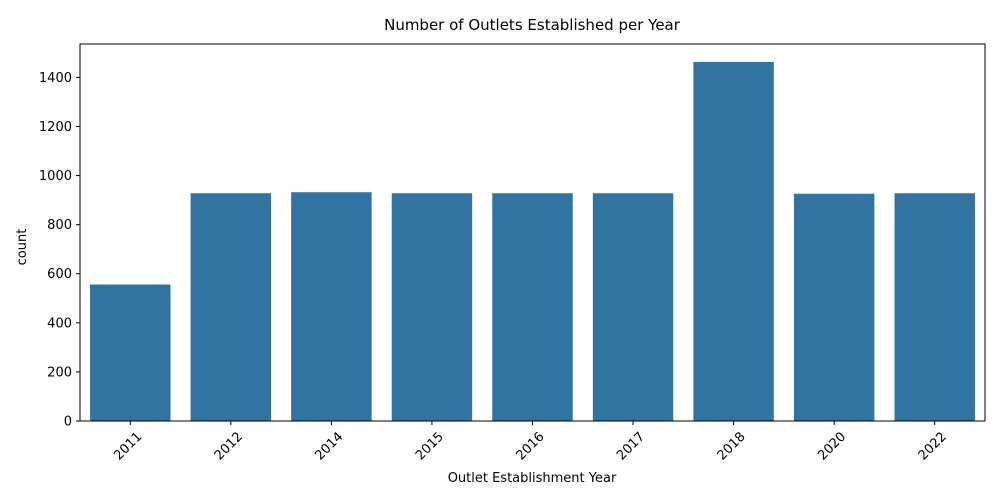 This screenshot has width=1000, height=500. I want to click on bar-2011, so click(130, 352).